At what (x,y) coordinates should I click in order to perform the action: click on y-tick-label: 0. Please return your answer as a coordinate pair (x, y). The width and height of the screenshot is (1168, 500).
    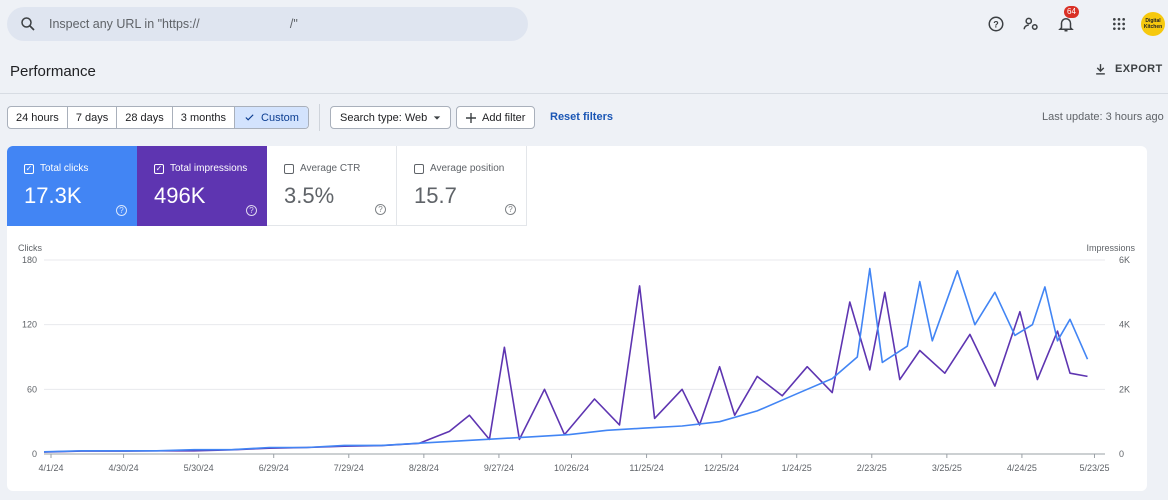
    Looking at the image, I should click on (34, 454).